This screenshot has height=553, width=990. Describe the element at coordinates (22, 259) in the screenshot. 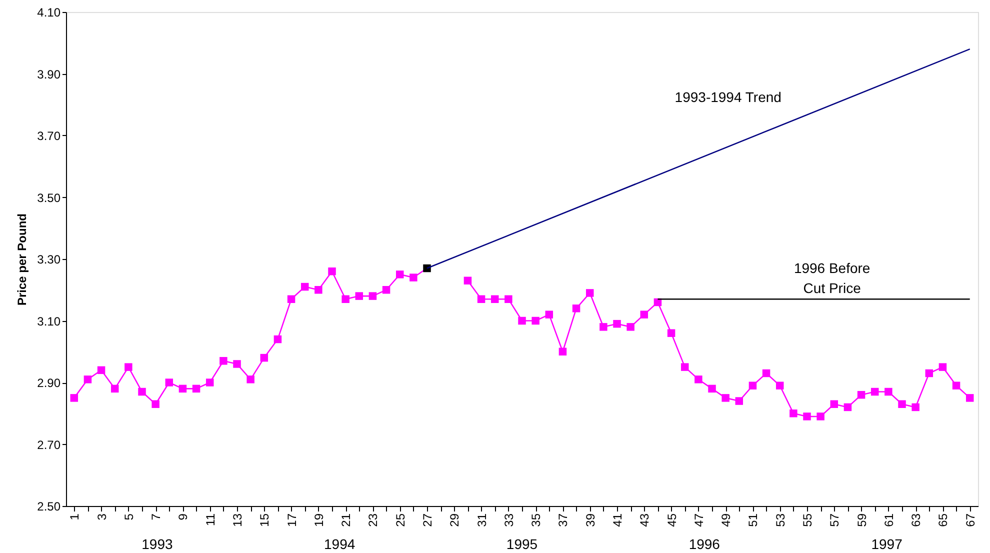

I see `y-axis-title: Price per Pound` at that location.